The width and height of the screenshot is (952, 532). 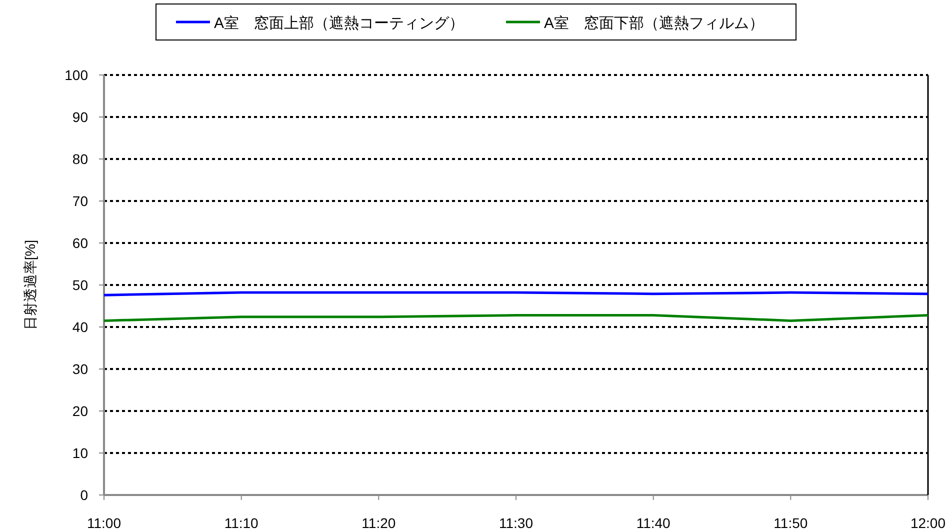 I want to click on y-tick-label: 20, so click(x=80, y=411).